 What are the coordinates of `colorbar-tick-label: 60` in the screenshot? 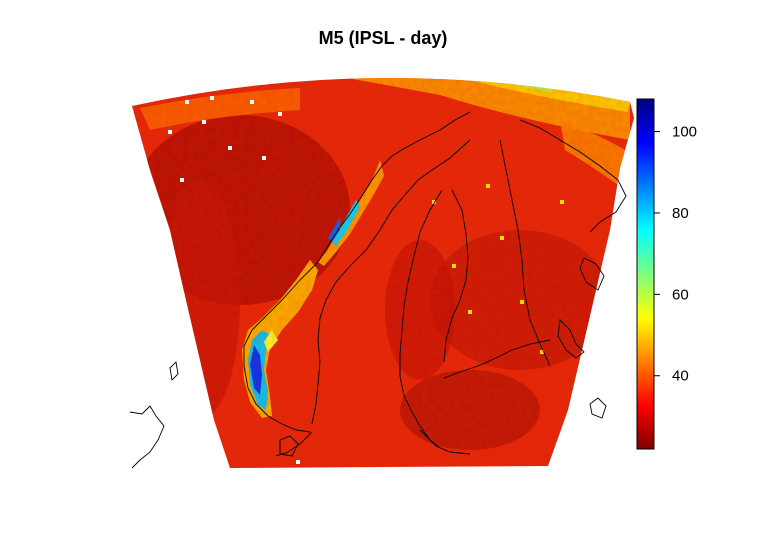 It's located at (680, 294).